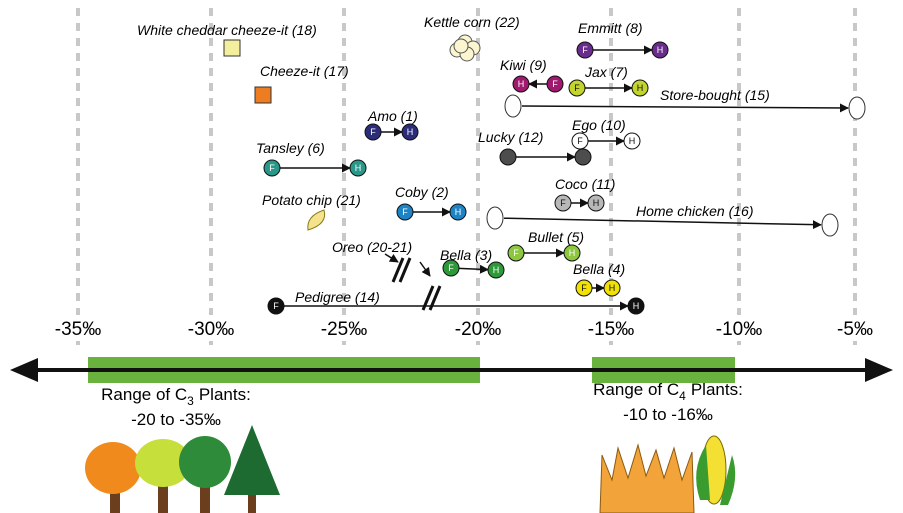  What do you see at coordinates (466, 255) in the screenshot?
I see `item-label: Bella (3)` at bounding box center [466, 255].